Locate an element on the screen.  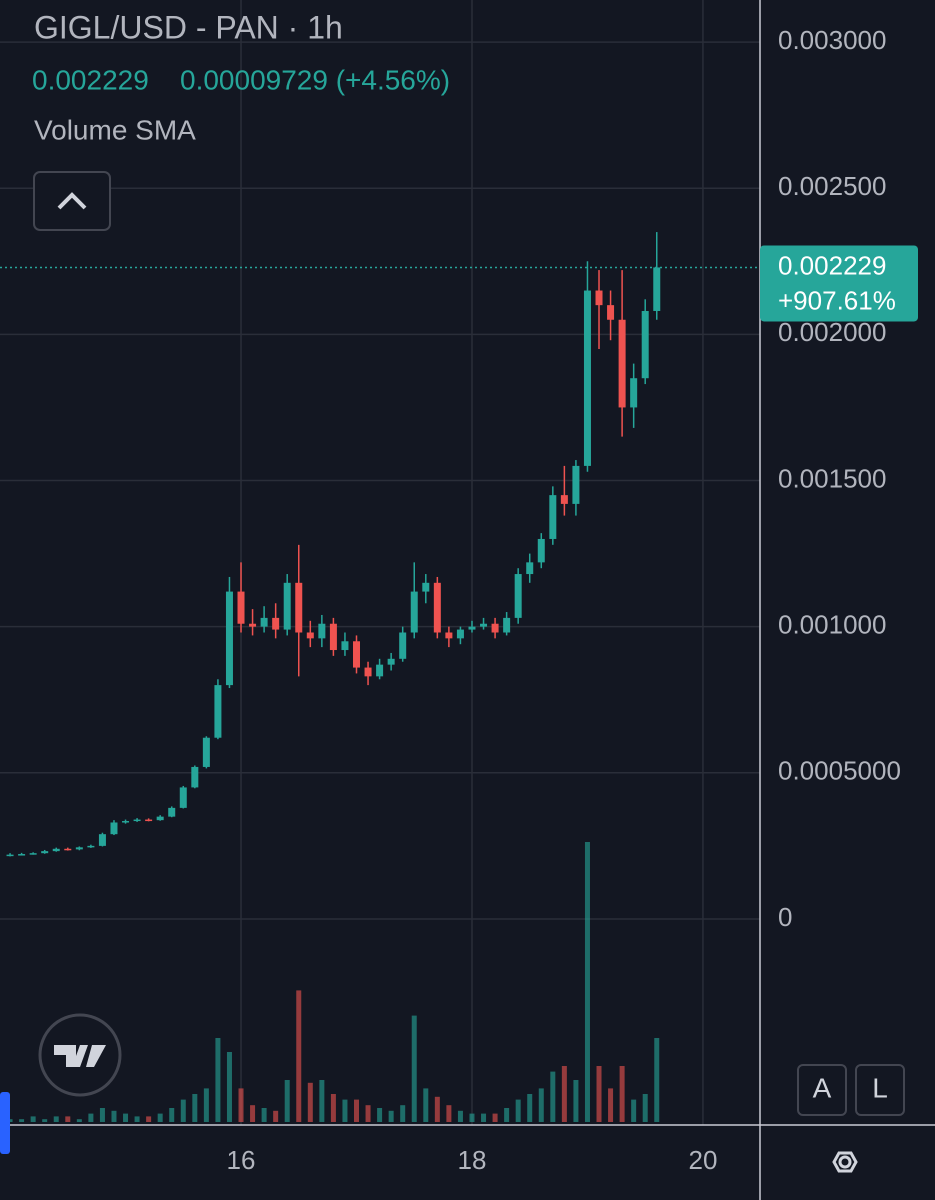
y-tick-label: 0.001500 is located at coordinates (832, 478).